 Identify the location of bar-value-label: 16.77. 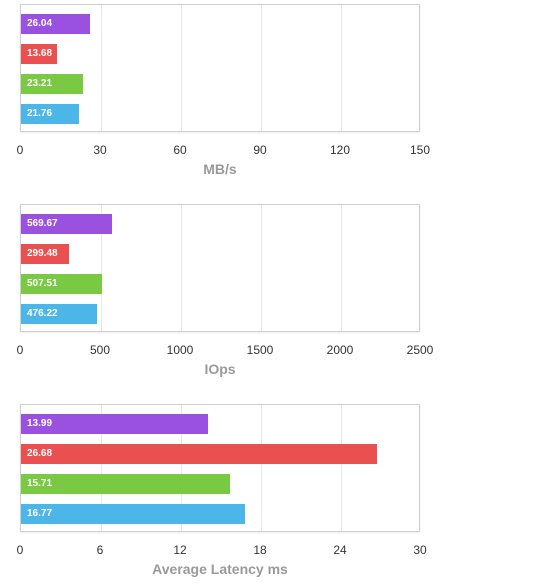
(40, 513).